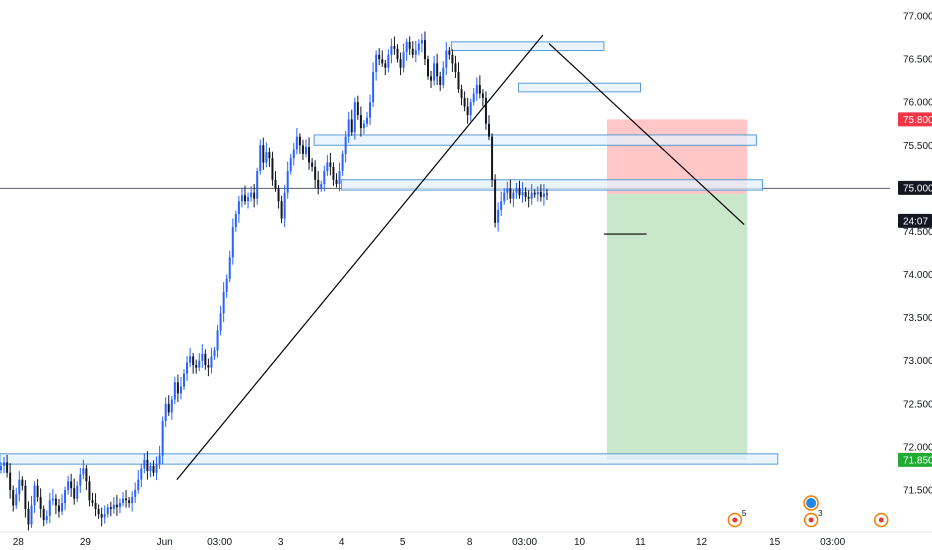 This screenshot has height=550, width=932. I want to click on event-count-label: 5, so click(744, 513).